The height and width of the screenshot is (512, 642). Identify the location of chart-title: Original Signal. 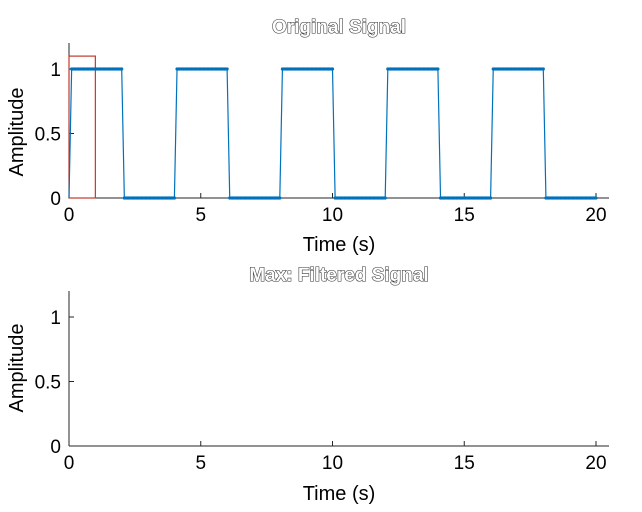
(339, 27).